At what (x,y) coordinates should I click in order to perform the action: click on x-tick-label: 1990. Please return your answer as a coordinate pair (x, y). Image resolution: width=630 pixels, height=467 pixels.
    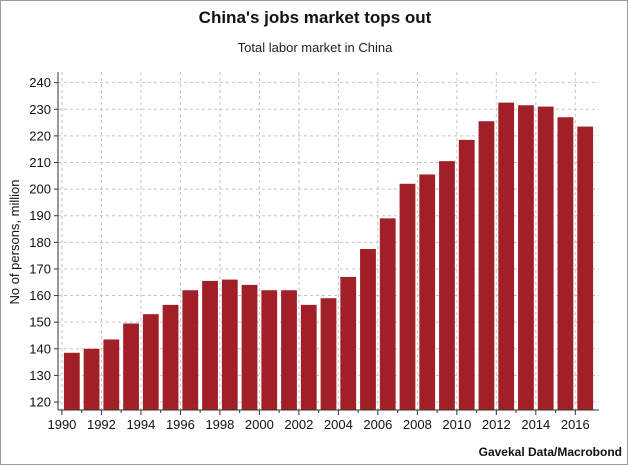
    Looking at the image, I should click on (61, 424).